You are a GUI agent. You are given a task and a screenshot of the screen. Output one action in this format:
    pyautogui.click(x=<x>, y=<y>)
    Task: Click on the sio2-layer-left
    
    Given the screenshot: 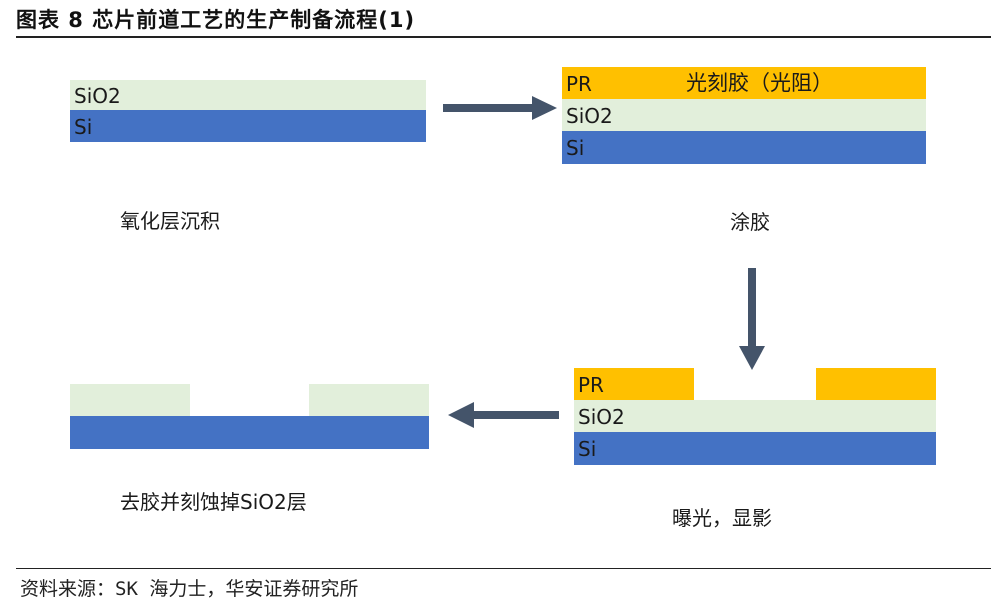 What is the action you would take?
    pyautogui.click(x=130, y=400)
    